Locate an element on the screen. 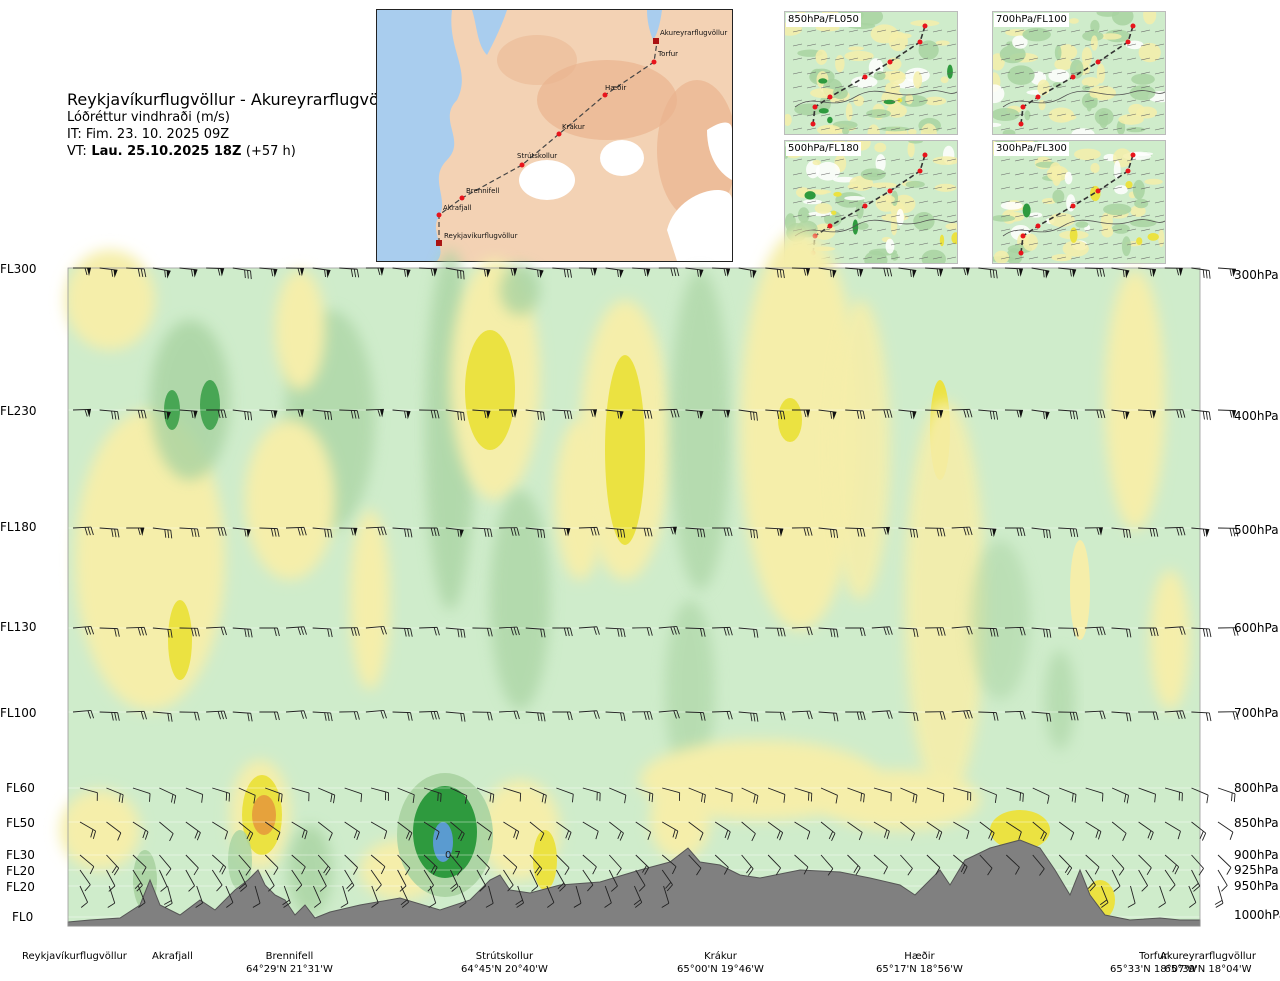 The width and height of the screenshot is (1280, 981). waypoint-torfur: Torfur 65°33'N 18°07'W is located at coordinates (1153, 963).